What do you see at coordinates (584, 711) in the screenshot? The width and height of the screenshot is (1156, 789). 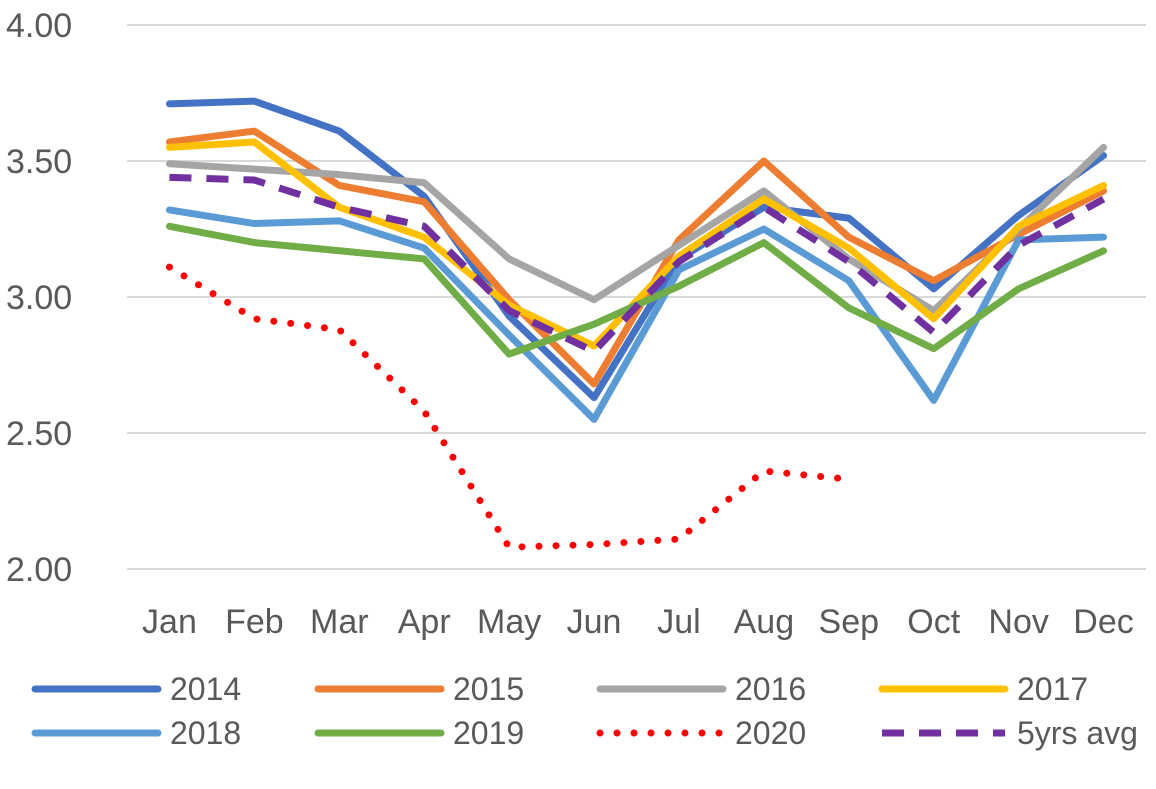 I see `legend: 2014 2015 2016 2017 2018 2019 2020 5yrs avg` at bounding box center [584, 711].